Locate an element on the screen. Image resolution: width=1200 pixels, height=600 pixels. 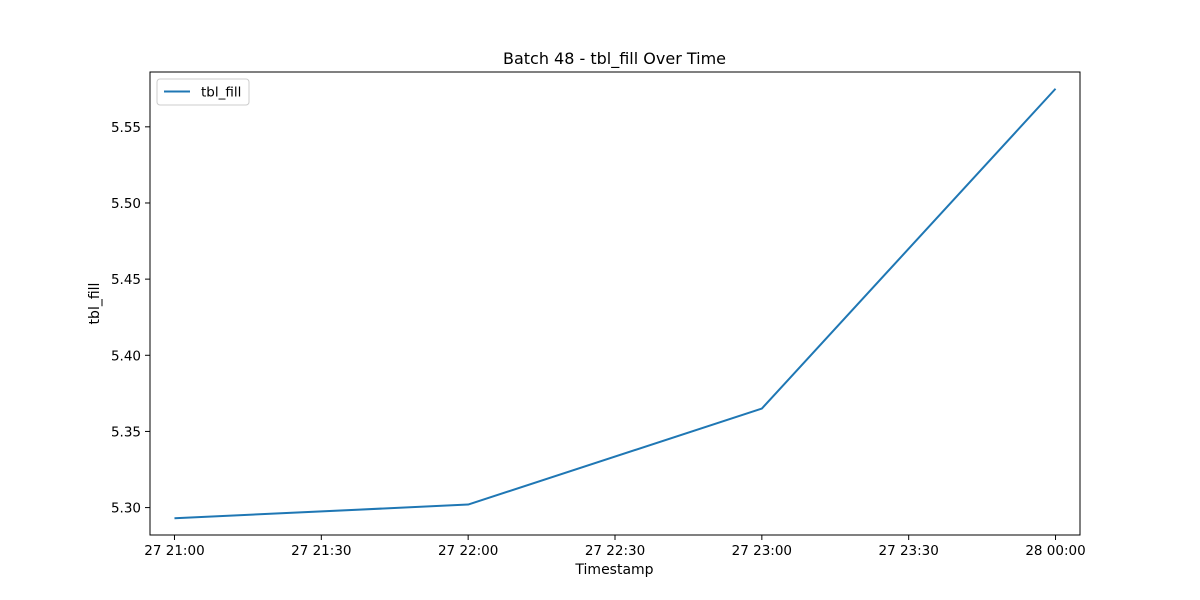
x-tick-label-5: 27 23:30 is located at coordinates (908, 551).